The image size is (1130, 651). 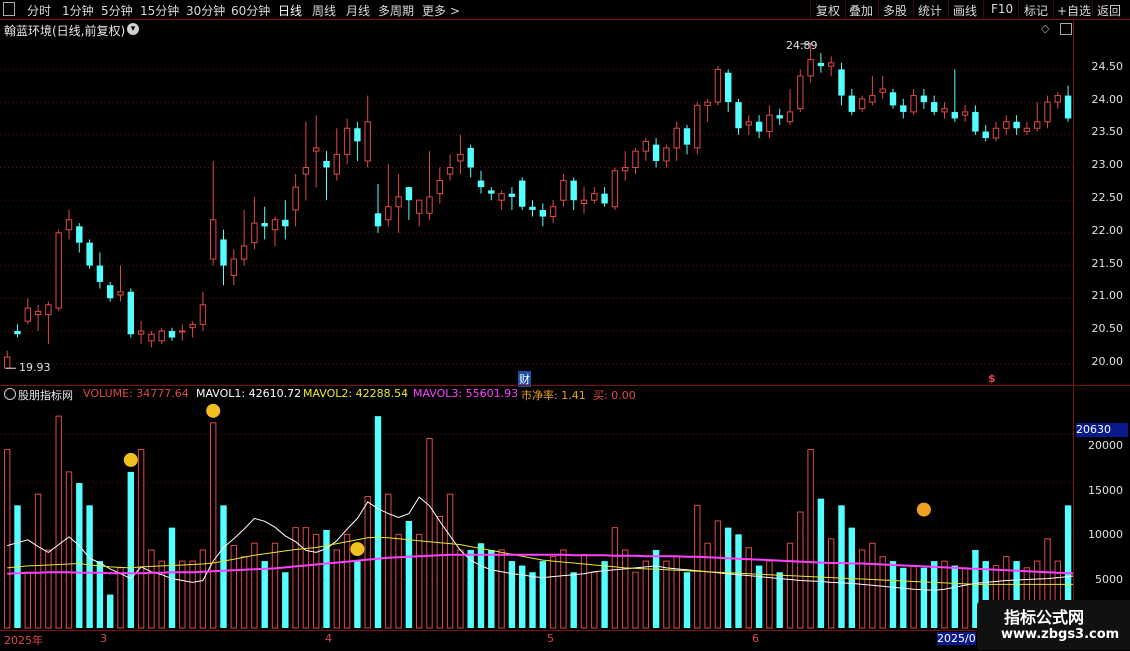 What do you see at coordinates (895, 11) in the screenshot?
I see `multi-stock-button: 多股` at bounding box center [895, 11].